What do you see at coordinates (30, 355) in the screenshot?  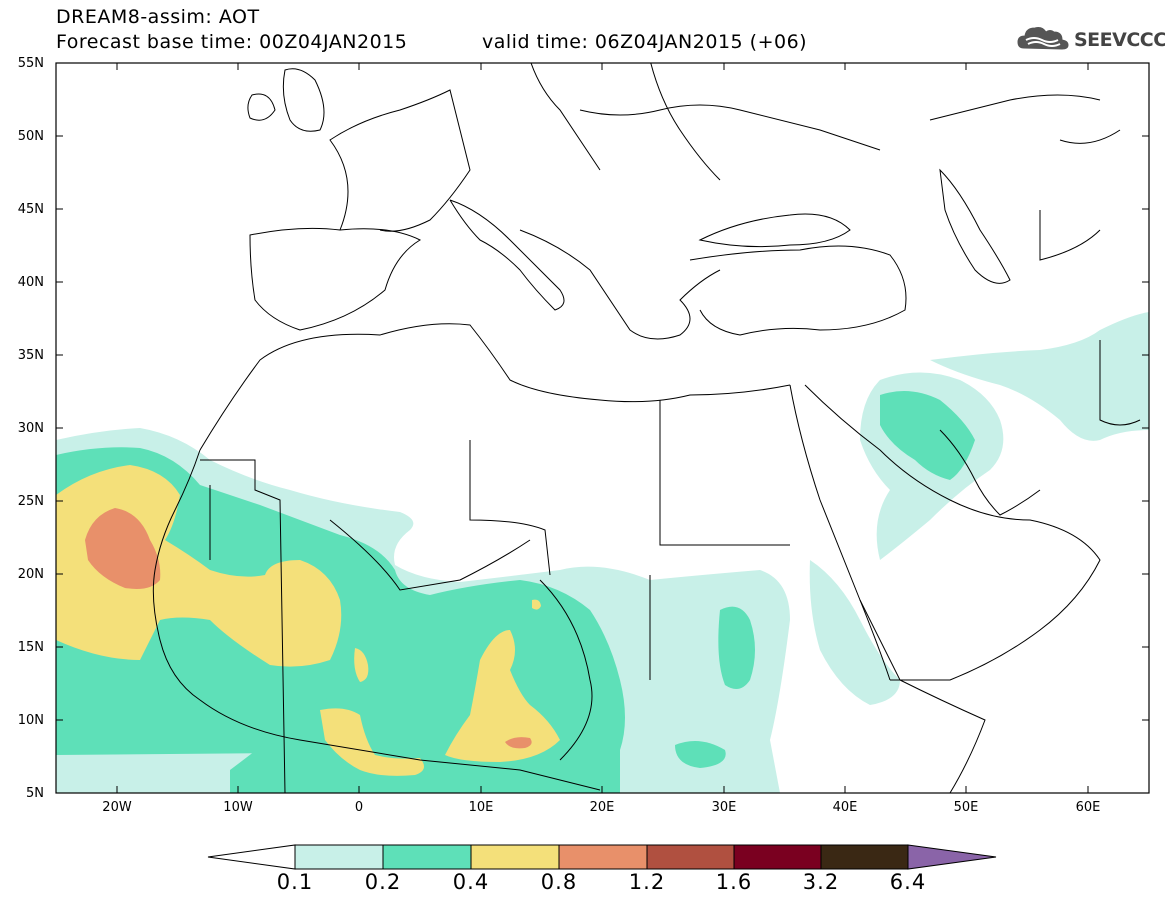 I see `lat-label: 35N` at bounding box center [30, 355].